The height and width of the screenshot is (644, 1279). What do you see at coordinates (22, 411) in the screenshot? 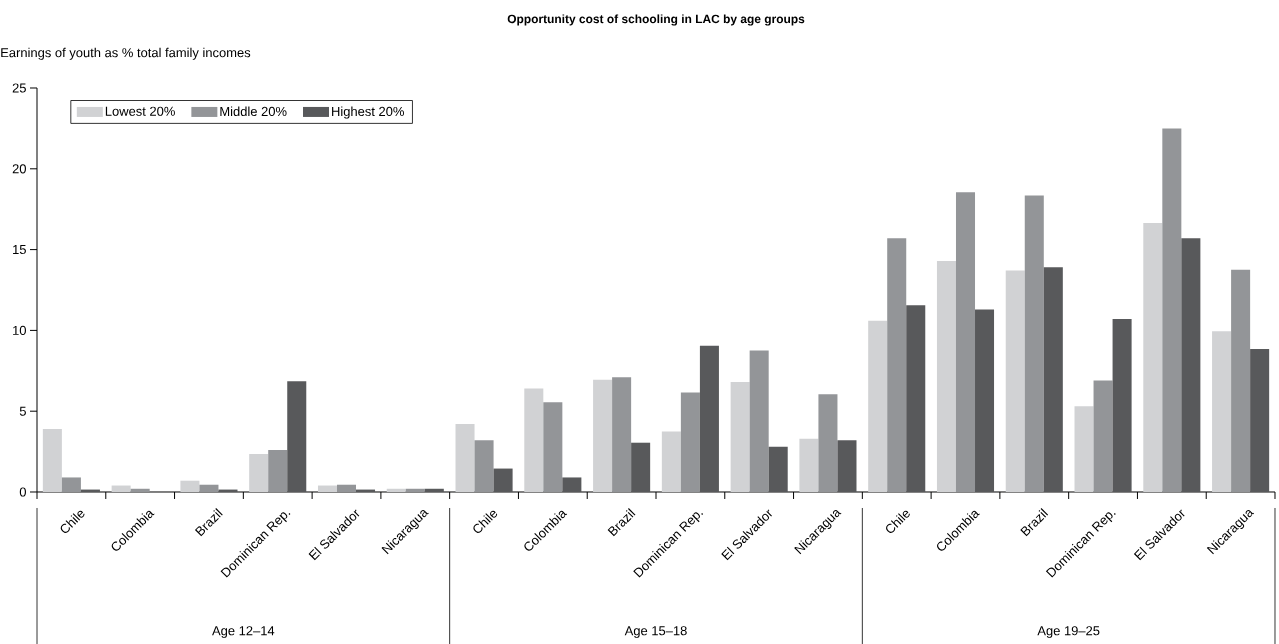
I see `y-tick-label: 5` at bounding box center [22, 411].